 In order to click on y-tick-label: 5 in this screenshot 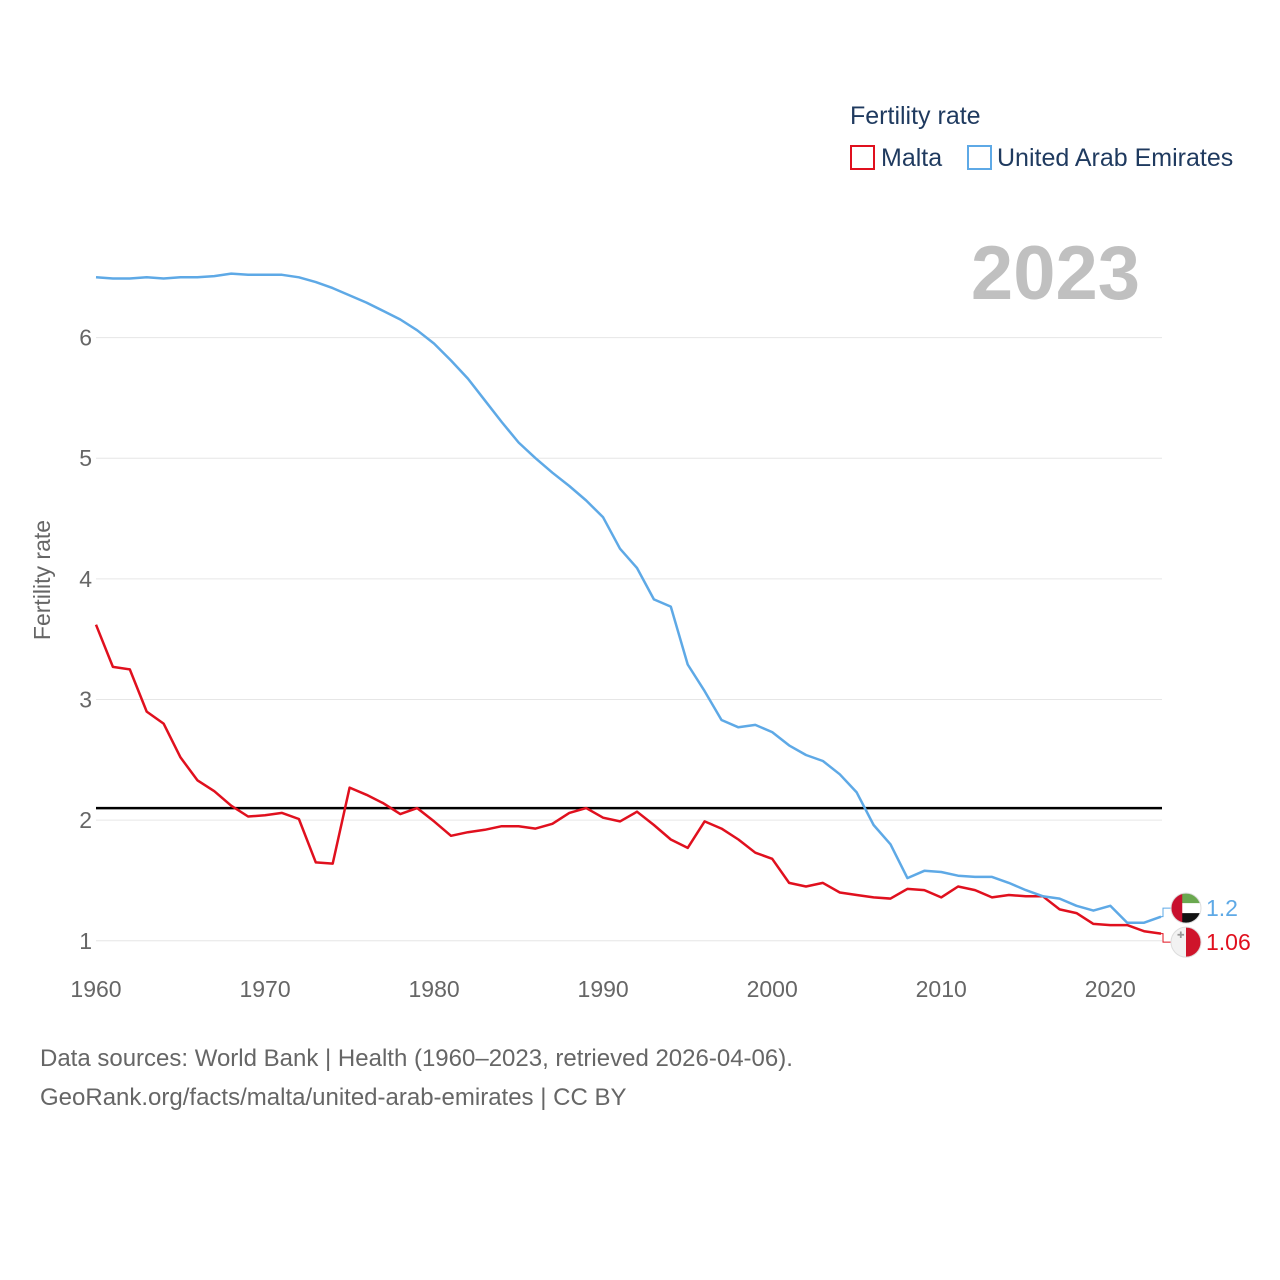, I will do `click(85, 458)`.